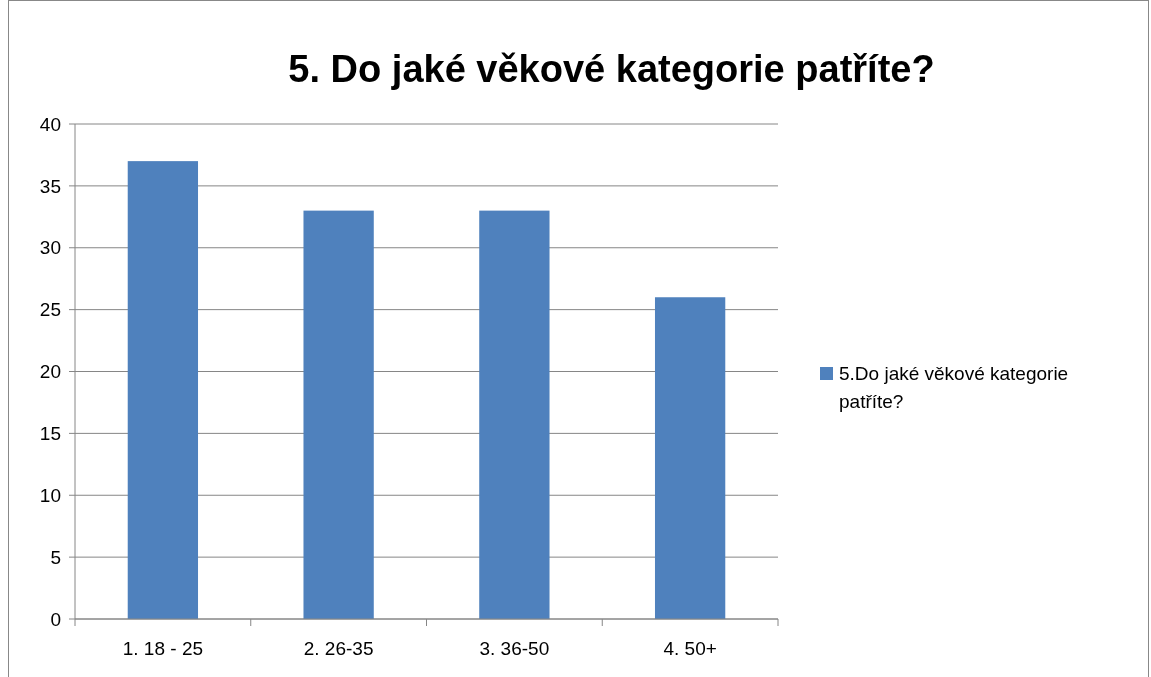 The height and width of the screenshot is (677, 1151). What do you see at coordinates (50, 372) in the screenshot?
I see `y-tick-label: 20` at bounding box center [50, 372].